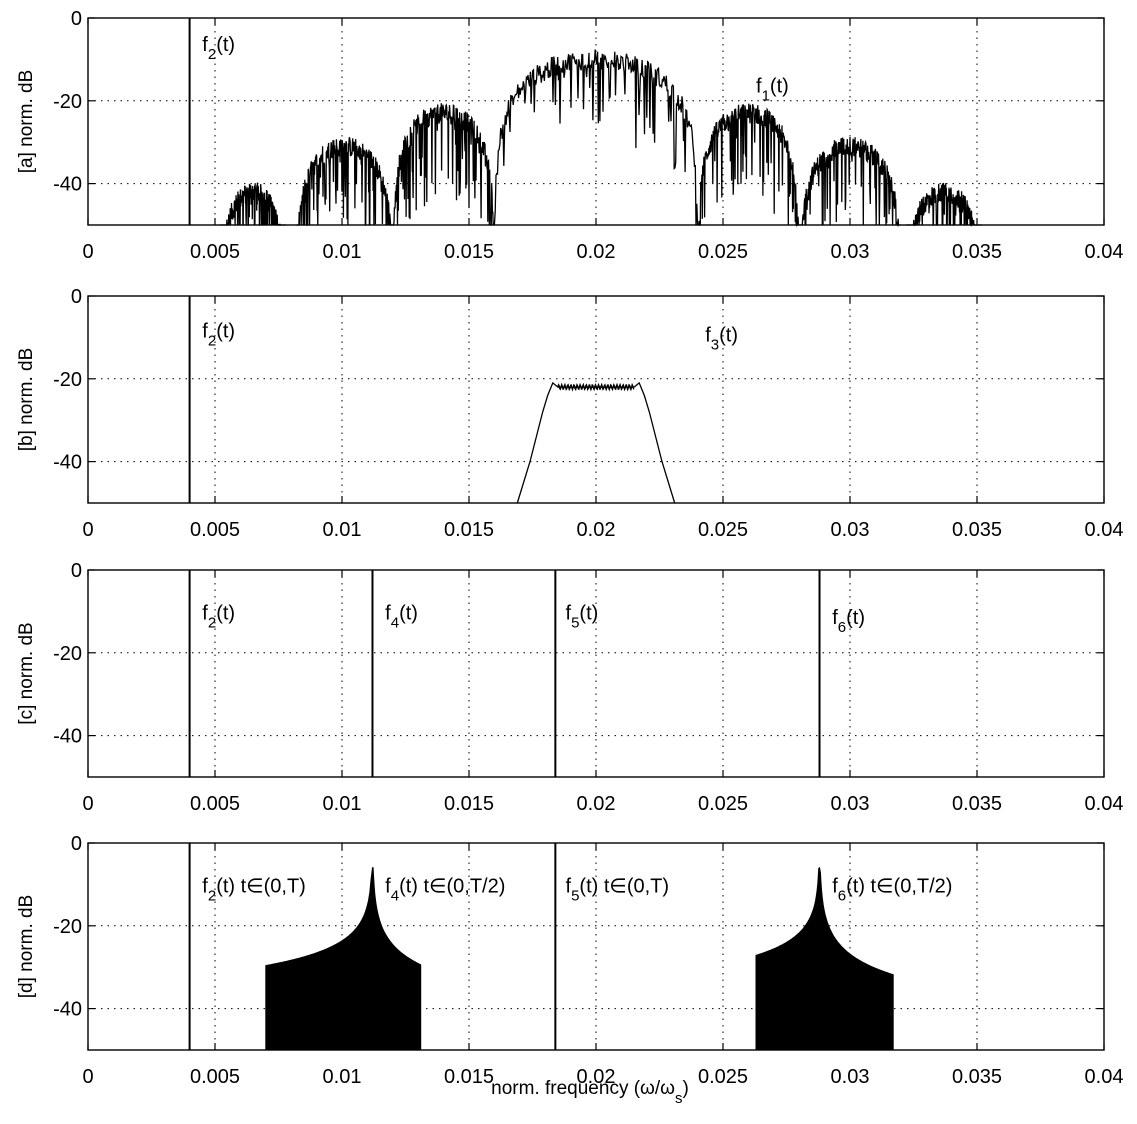 The width and height of the screenshot is (1137, 1124). What do you see at coordinates (26, 122) in the screenshot?
I see `y-axis-label: [a] norm. dB` at bounding box center [26, 122].